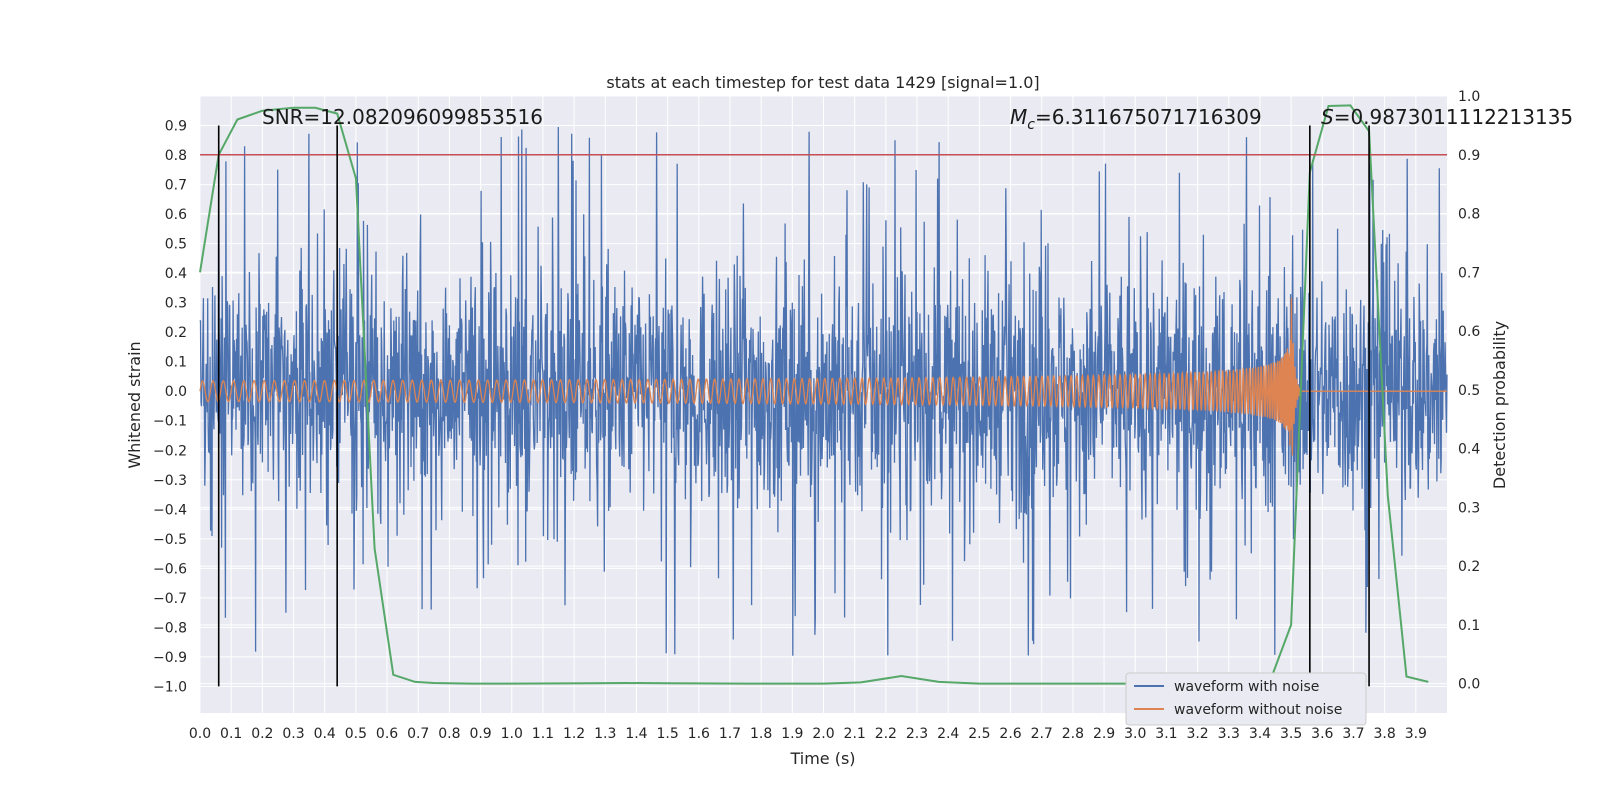 The width and height of the screenshot is (1600, 800). I want to click on x-tick-label: 0.2, so click(262, 734).